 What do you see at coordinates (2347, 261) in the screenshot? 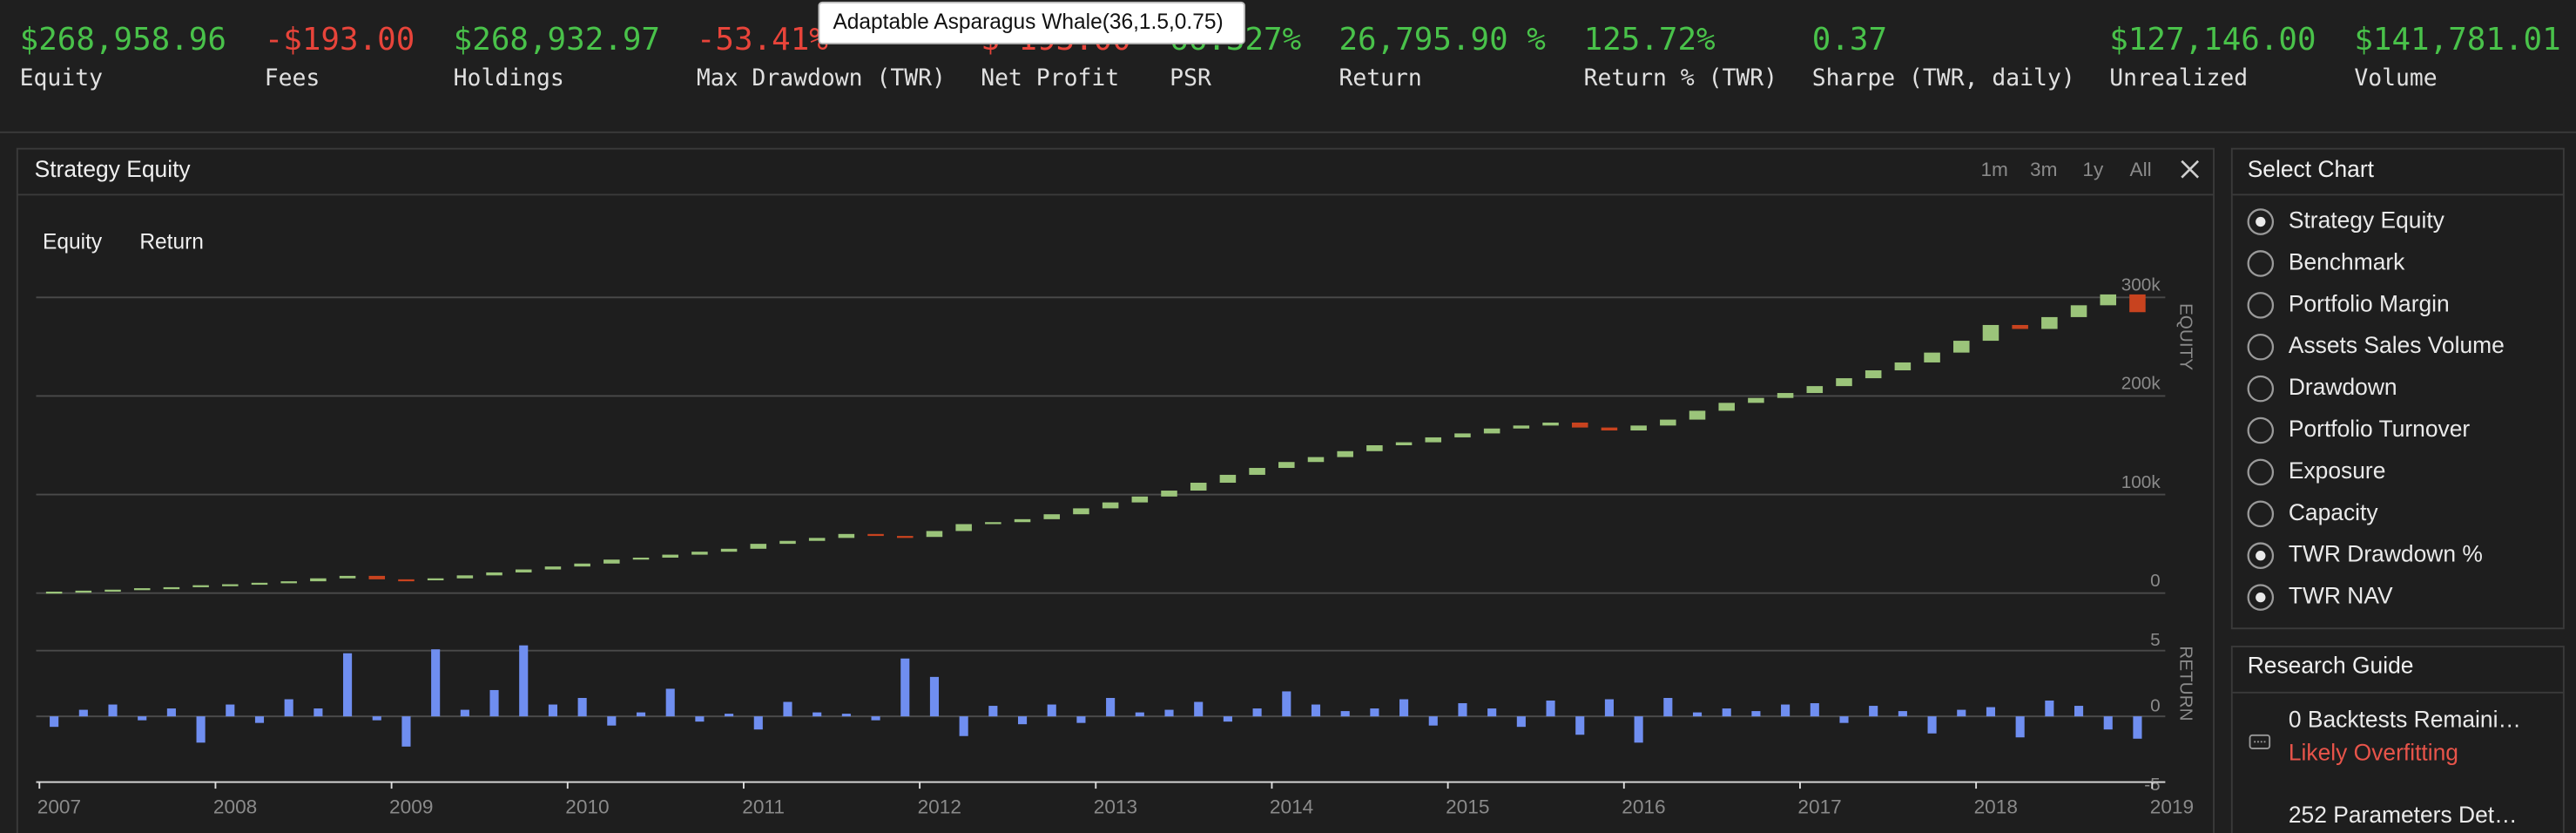
I see `chart-option: Benchmark` at bounding box center [2347, 261].